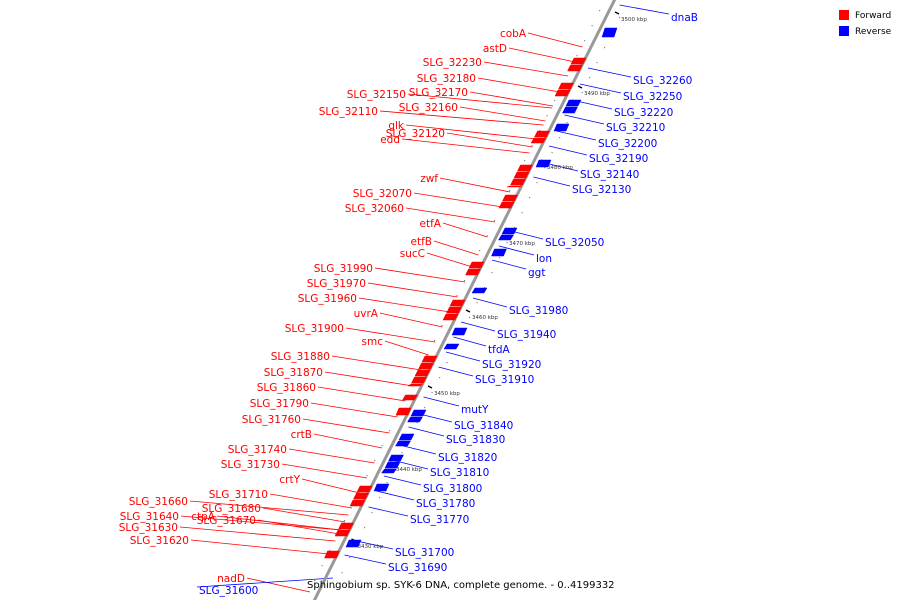 The width and height of the screenshot is (900, 600). I want to click on reverse-gene-label: SLG_31830, so click(475, 440).